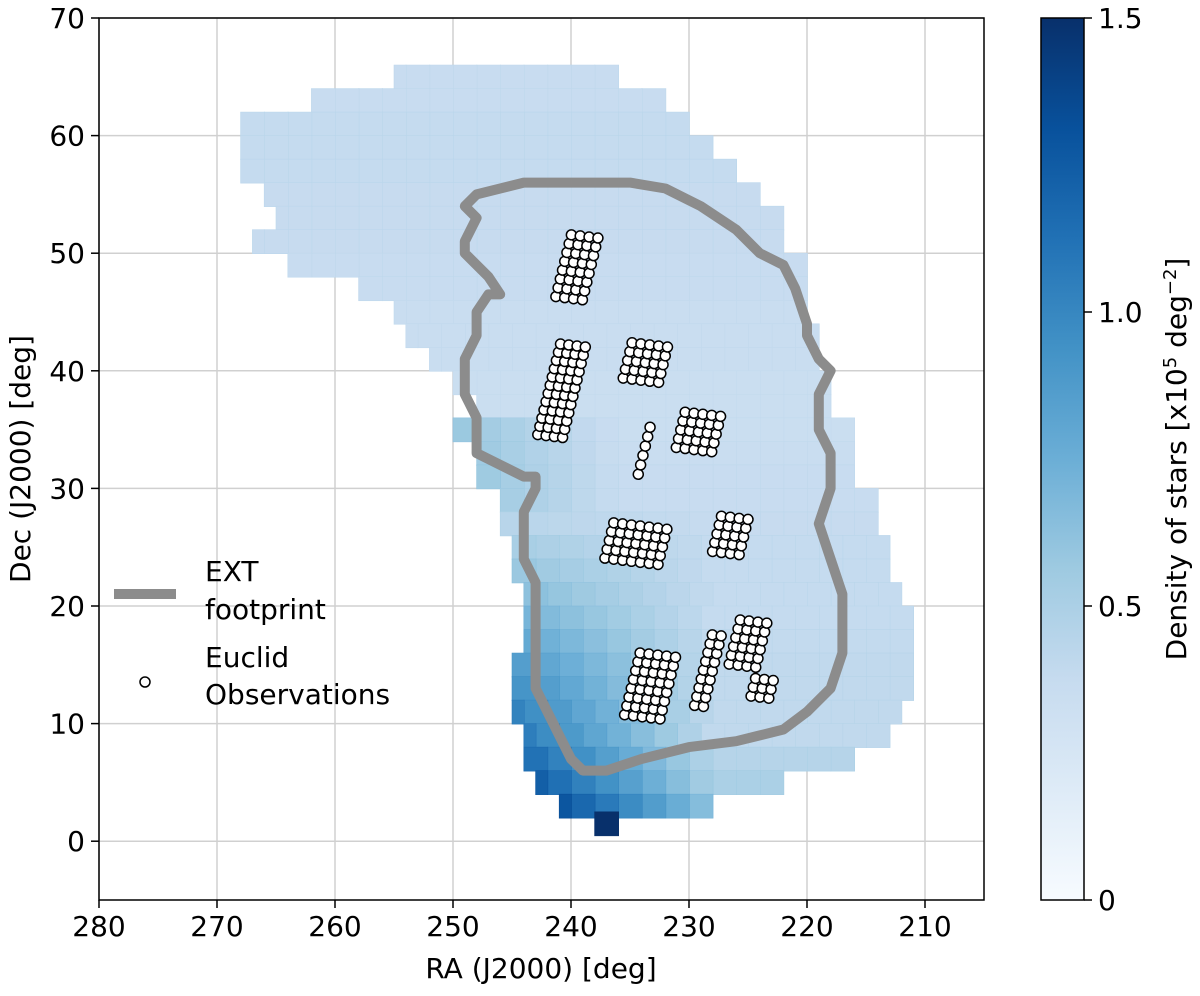 The image size is (1200, 996). Describe the element at coordinates (67, 18) in the screenshot. I see `y-tick-label: 70` at that location.